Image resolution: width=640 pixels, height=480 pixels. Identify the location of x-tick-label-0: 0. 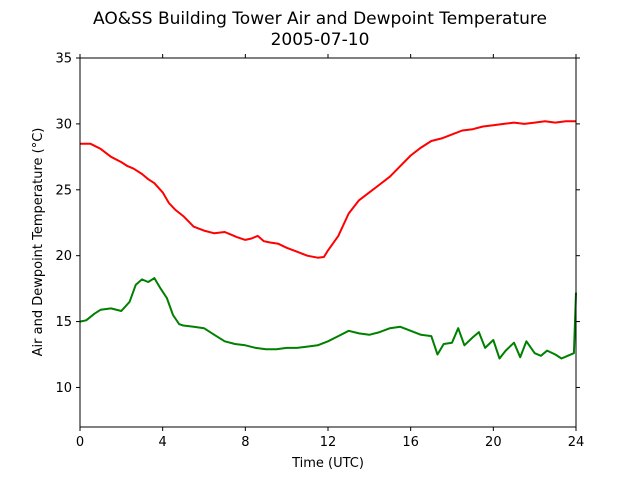
(80, 442).